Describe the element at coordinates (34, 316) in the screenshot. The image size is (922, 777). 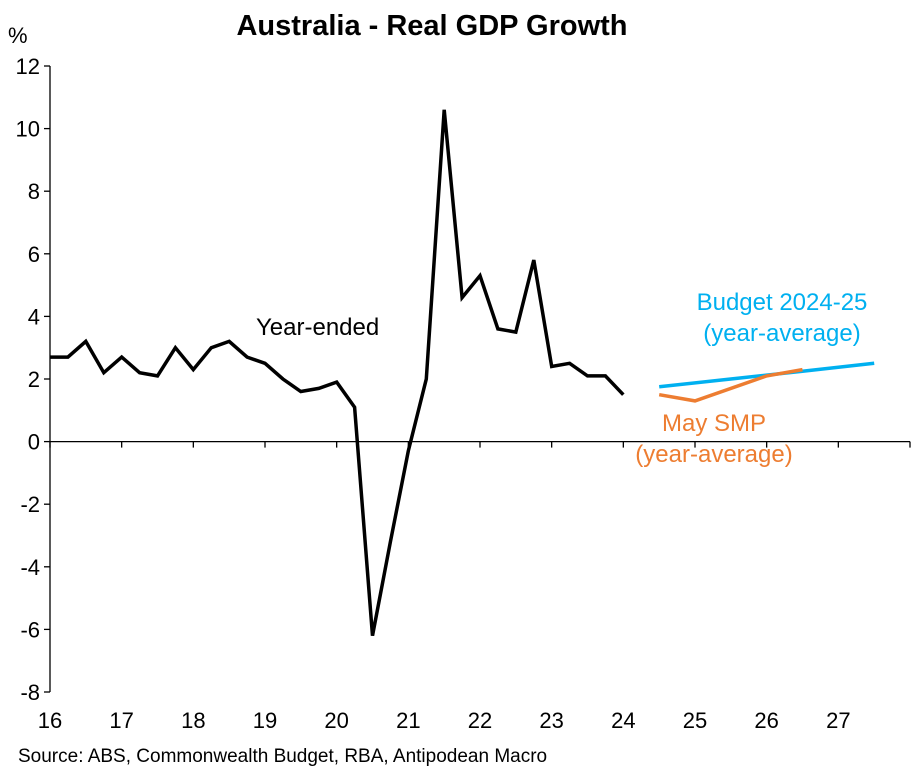
I see `y-tick-label: 4` at that location.